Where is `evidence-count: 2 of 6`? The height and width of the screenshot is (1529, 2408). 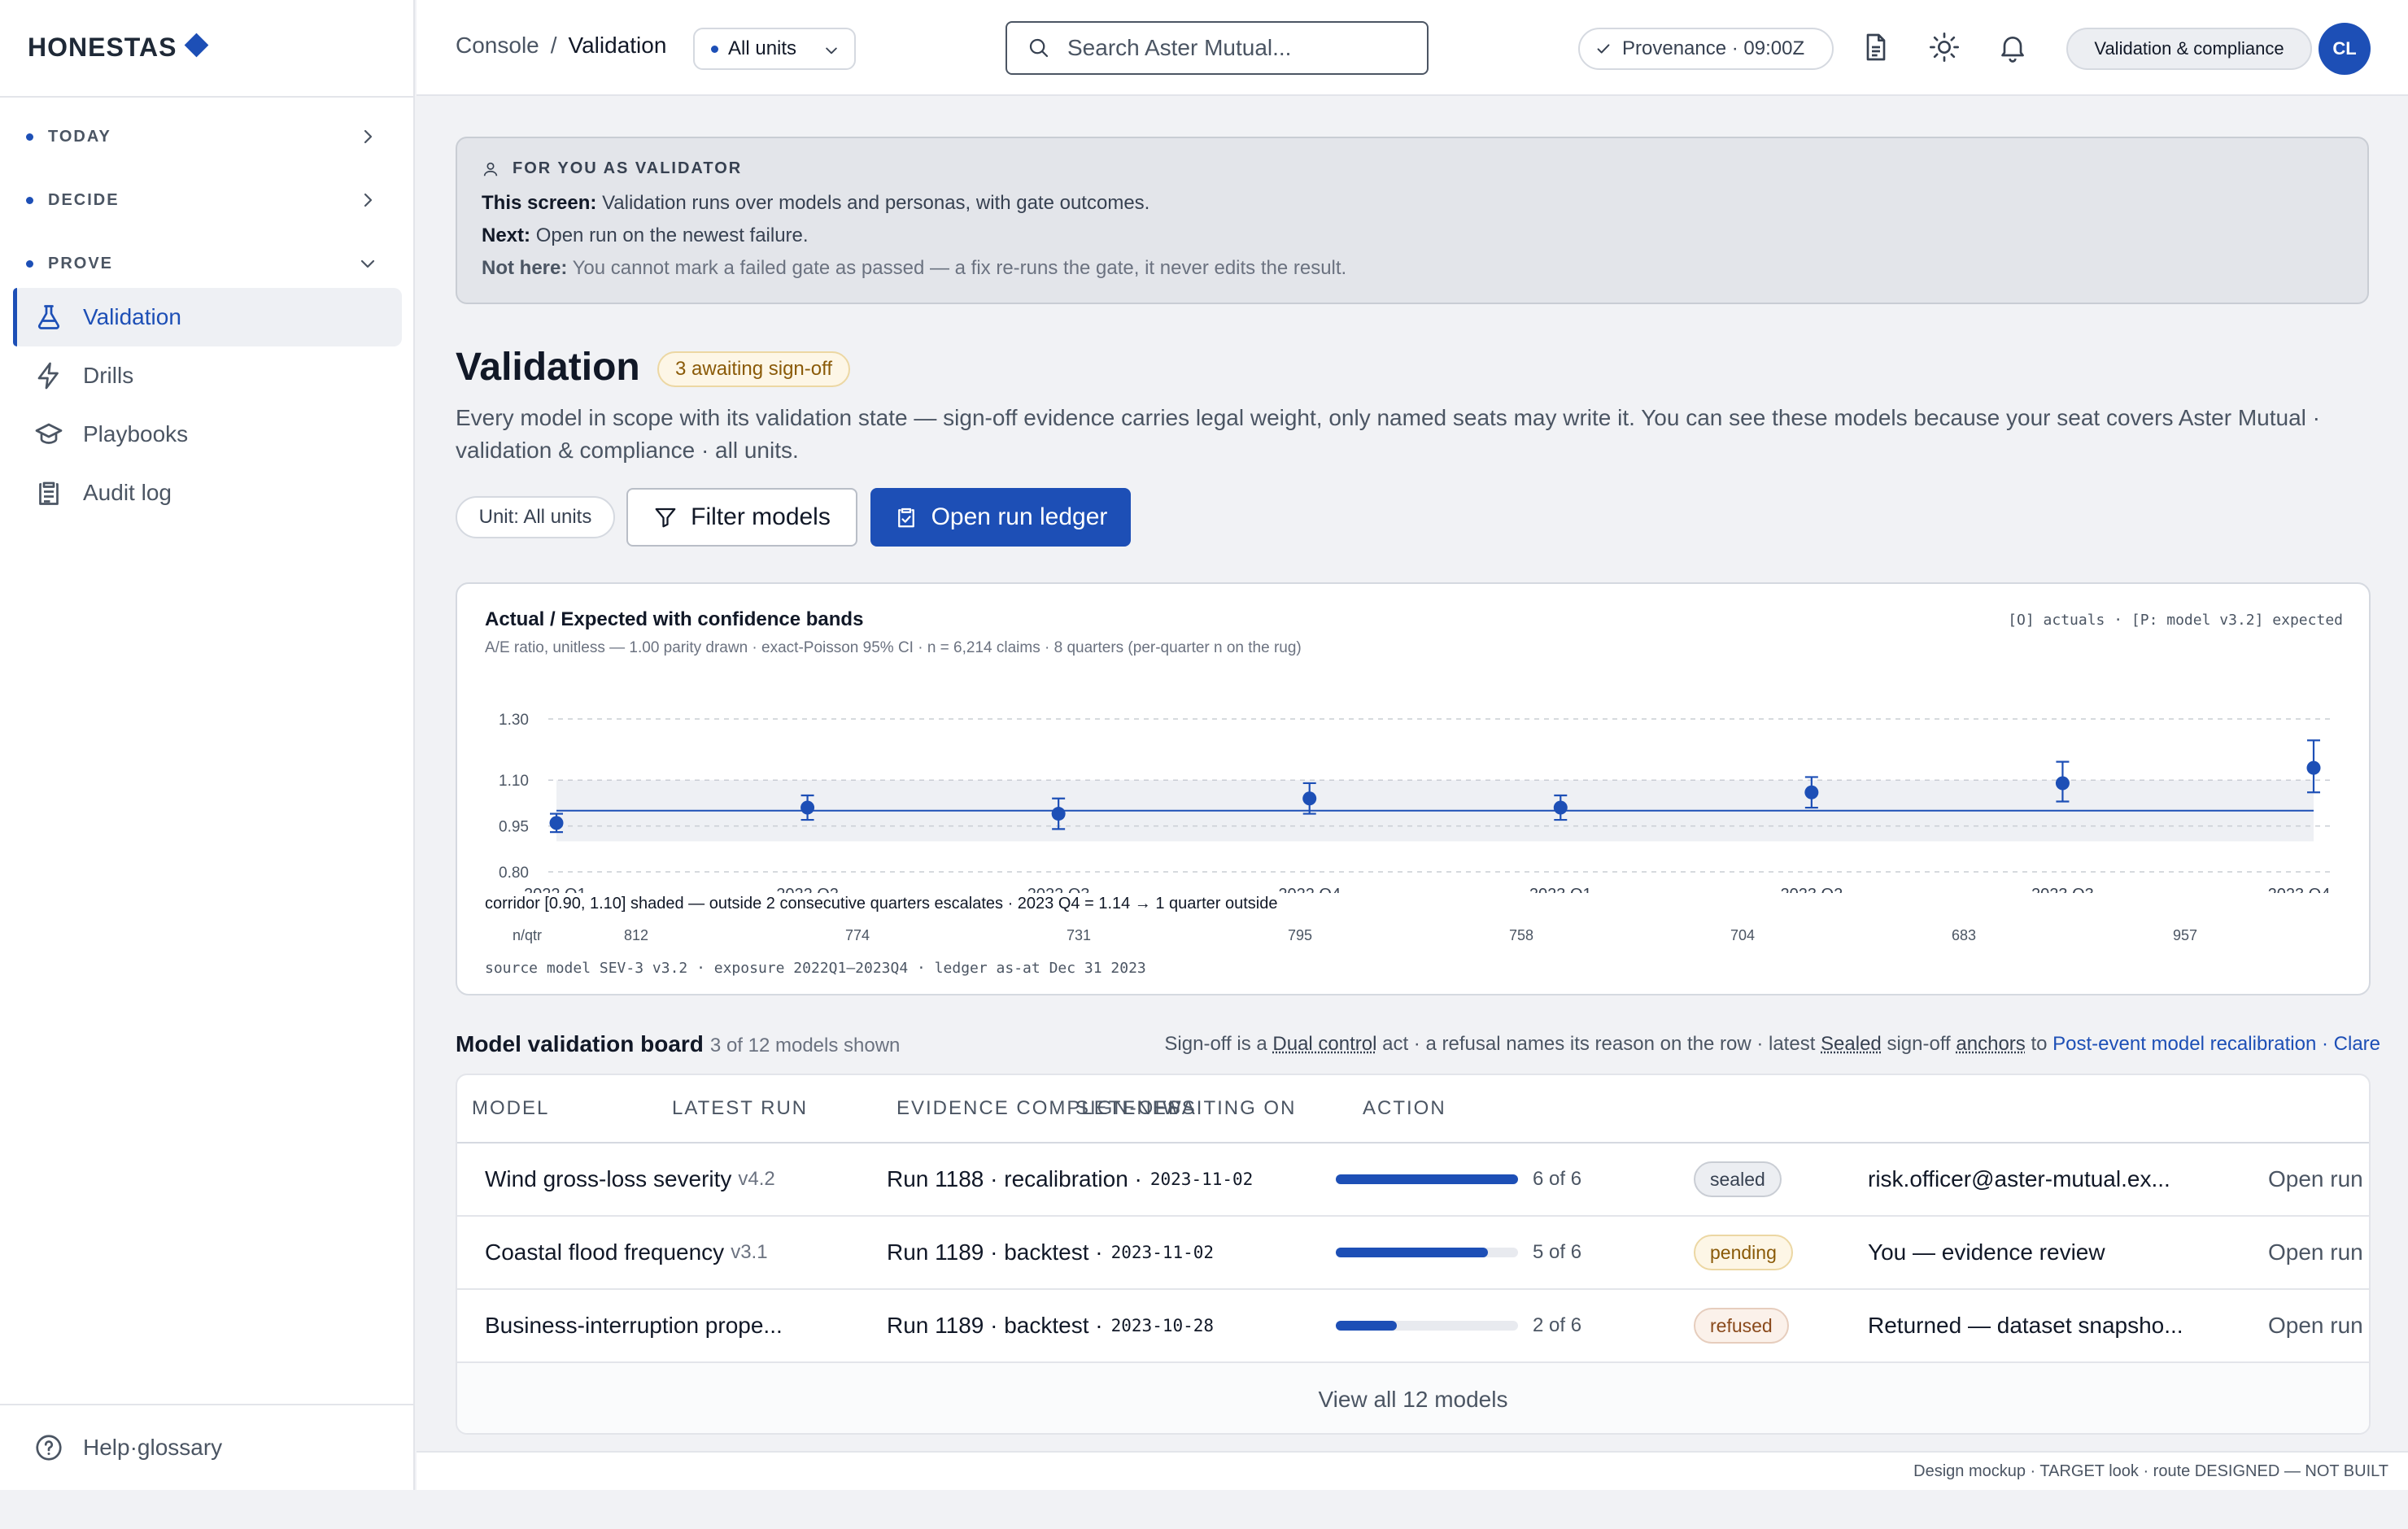
evidence-count: 2 of 6 is located at coordinates (1558, 1325).